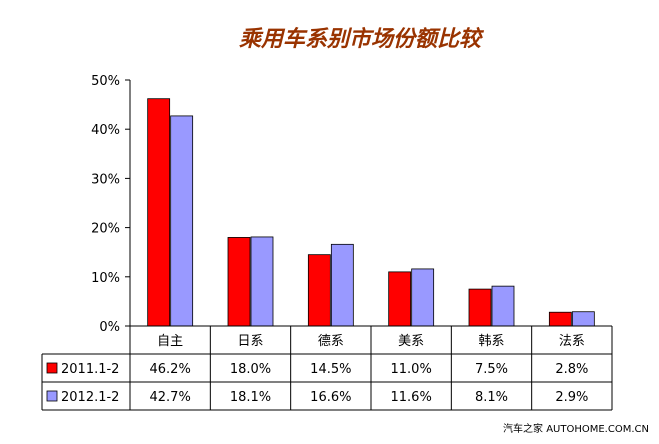 This screenshot has width=659, height=444. What do you see at coordinates (170, 341) in the screenshot?
I see `category-label: 自主` at bounding box center [170, 341].